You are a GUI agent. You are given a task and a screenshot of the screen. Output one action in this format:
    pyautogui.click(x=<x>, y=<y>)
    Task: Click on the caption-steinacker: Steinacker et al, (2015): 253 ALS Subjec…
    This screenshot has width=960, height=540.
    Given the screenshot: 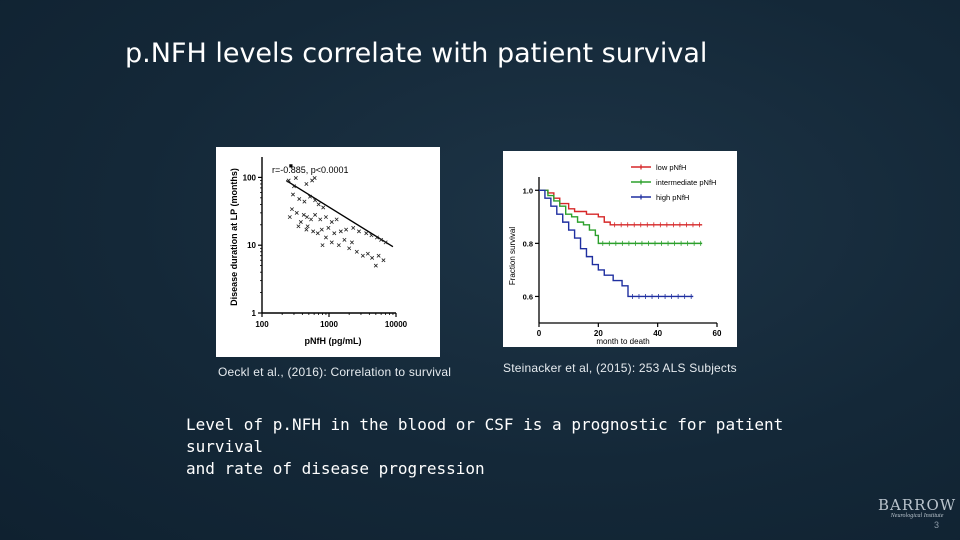 What is the action you would take?
    pyautogui.click(x=620, y=368)
    